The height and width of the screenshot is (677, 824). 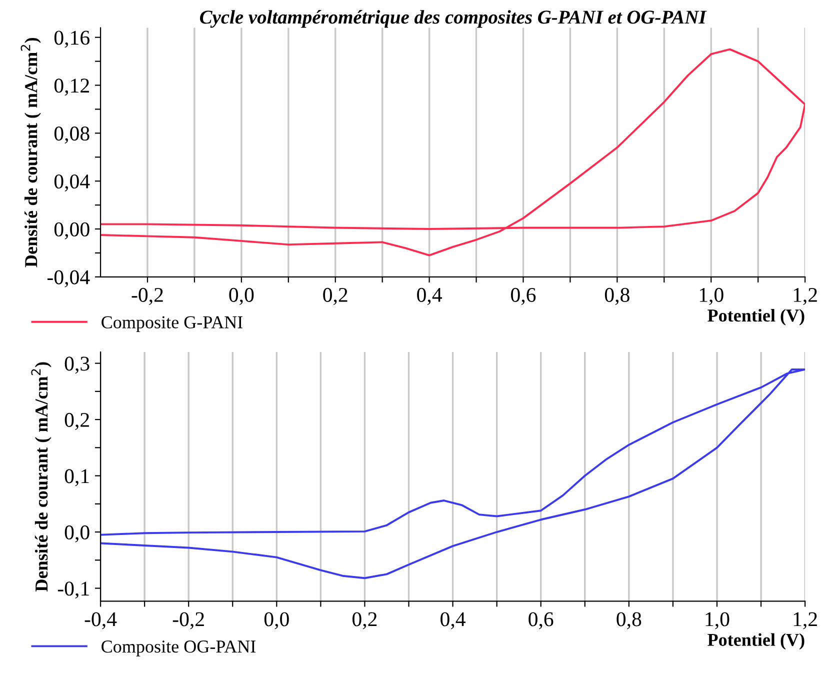 What do you see at coordinates (76, 477) in the screenshot?
I see `y-tick-label: 0,1` at bounding box center [76, 477].